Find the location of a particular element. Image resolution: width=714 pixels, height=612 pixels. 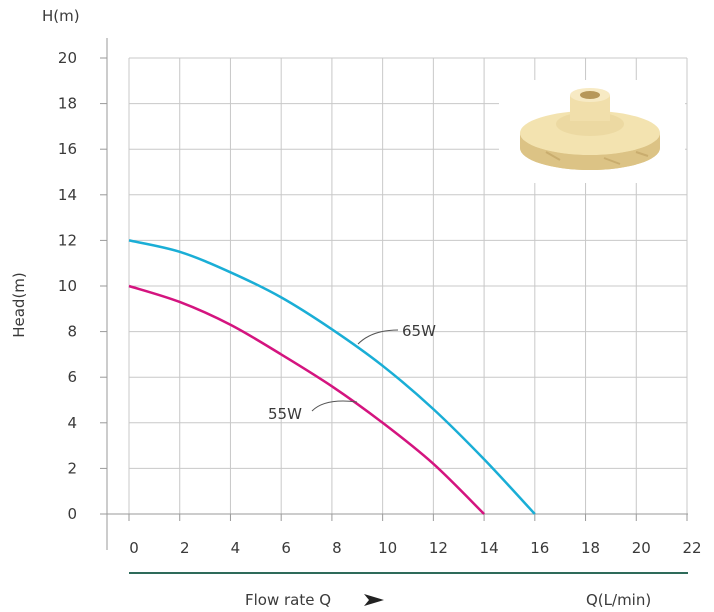

leader-55w is located at coordinates (334, 406).